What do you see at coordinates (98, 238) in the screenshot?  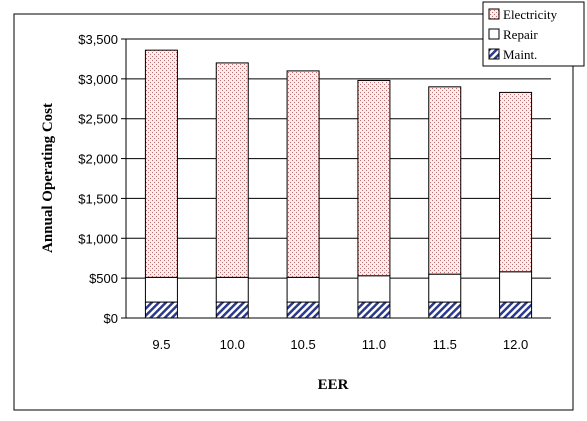 I see `y-tick-label: $1,000` at bounding box center [98, 238].